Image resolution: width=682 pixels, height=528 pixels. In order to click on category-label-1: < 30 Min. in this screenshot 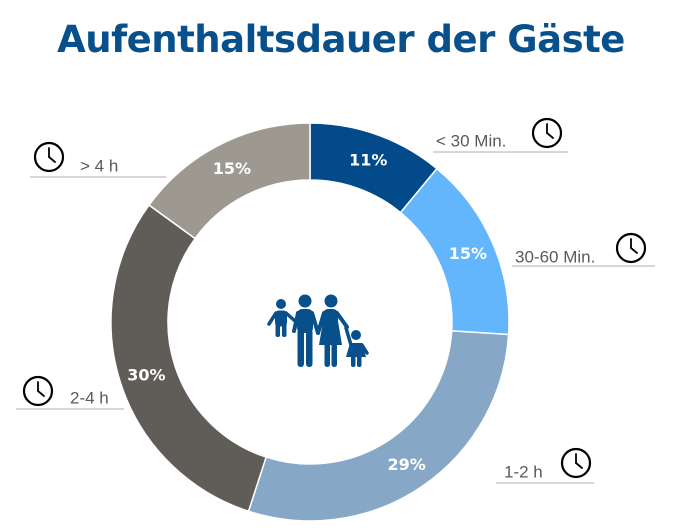, I will do `click(471, 141)`.